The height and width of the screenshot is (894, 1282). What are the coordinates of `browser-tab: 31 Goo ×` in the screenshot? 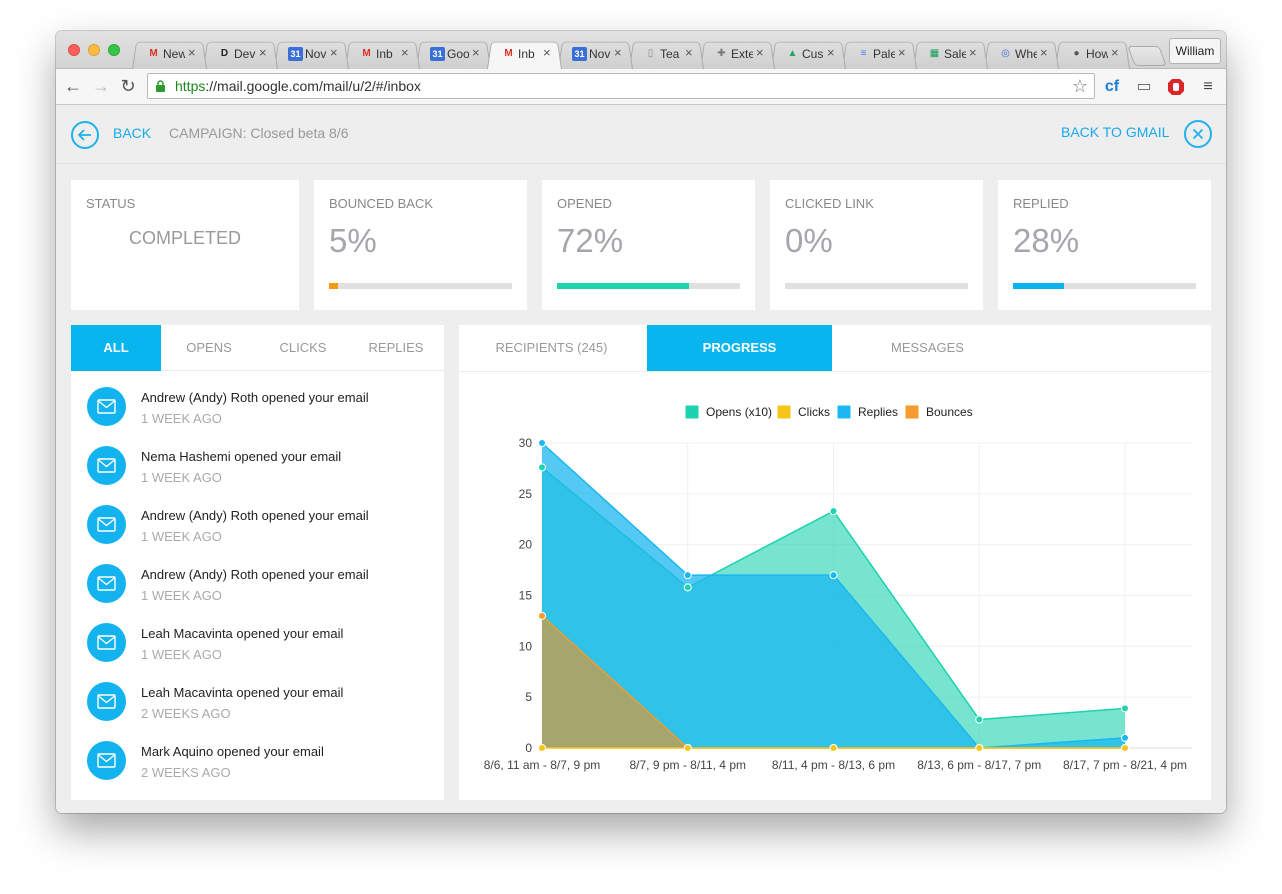 It's located at (453, 53).